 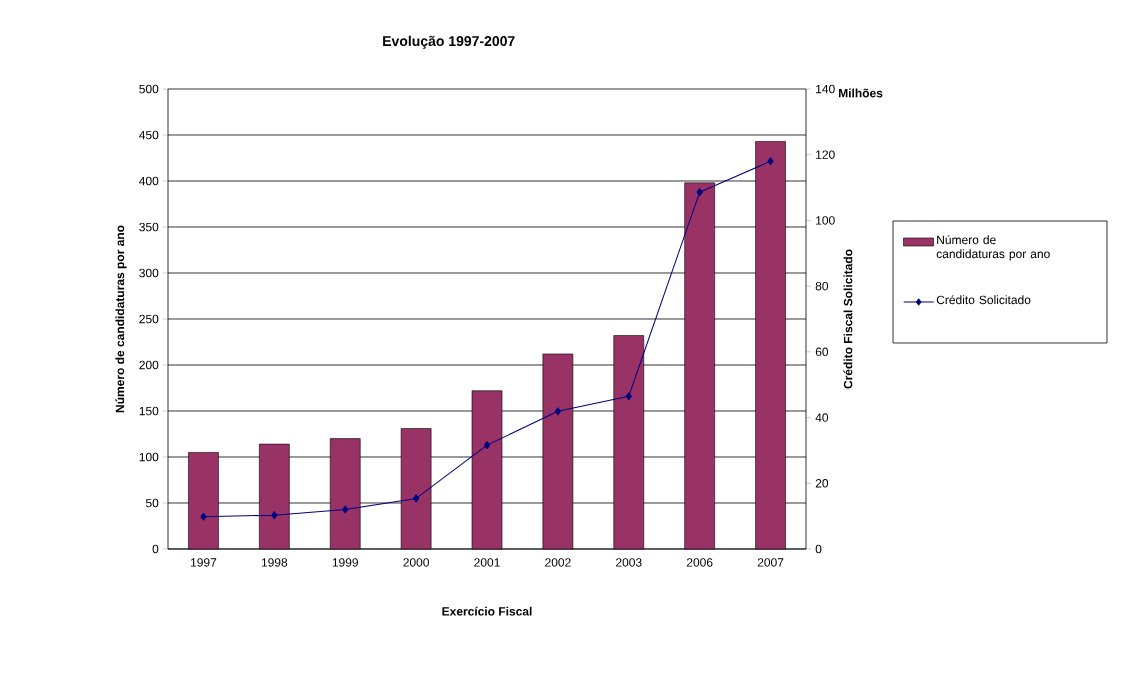 I want to click on y-tick-label: 150, so click(x=149, y=411).